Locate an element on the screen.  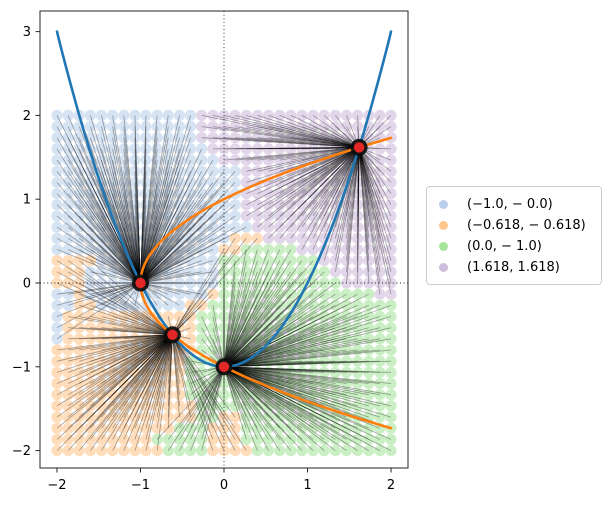
attractor-point is located at coordinates (140, 283).